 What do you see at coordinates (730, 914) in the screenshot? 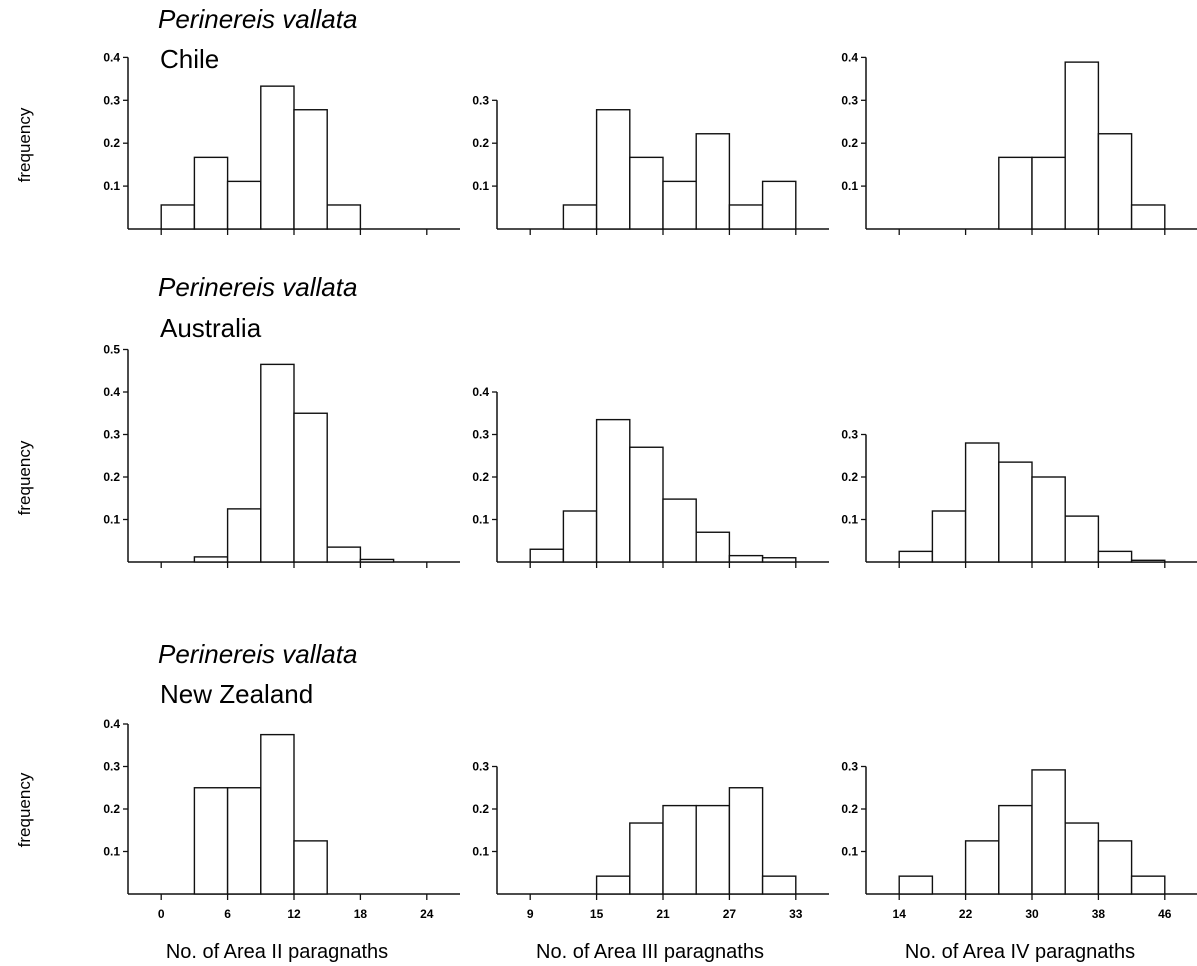
I see `x-tick-label: 27` at bounding box center [730, 914].